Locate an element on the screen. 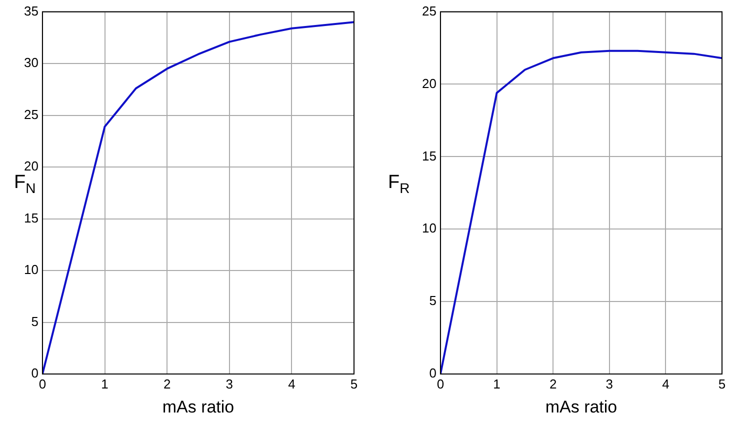 Image resolution: width=736 pixels, height=422 pixels. y-tick-label: 30 is located at coordinates (31, 62).